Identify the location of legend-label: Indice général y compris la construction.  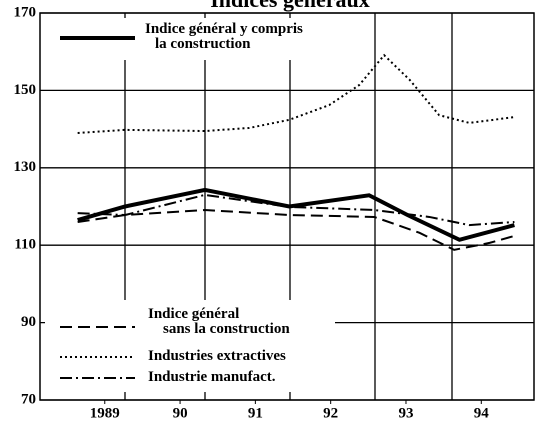
(224, 36).